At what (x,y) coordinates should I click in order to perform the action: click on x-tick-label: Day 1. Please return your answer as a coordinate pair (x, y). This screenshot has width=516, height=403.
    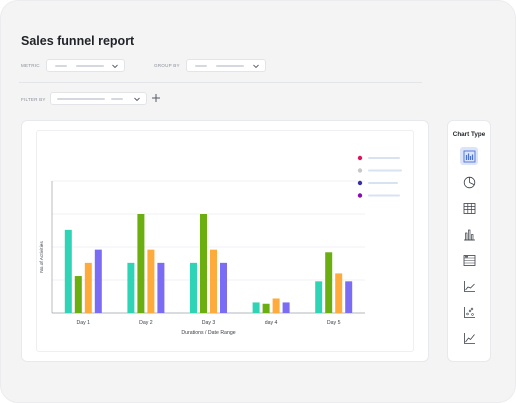
    Looking at the image, I should click on (84, 323).